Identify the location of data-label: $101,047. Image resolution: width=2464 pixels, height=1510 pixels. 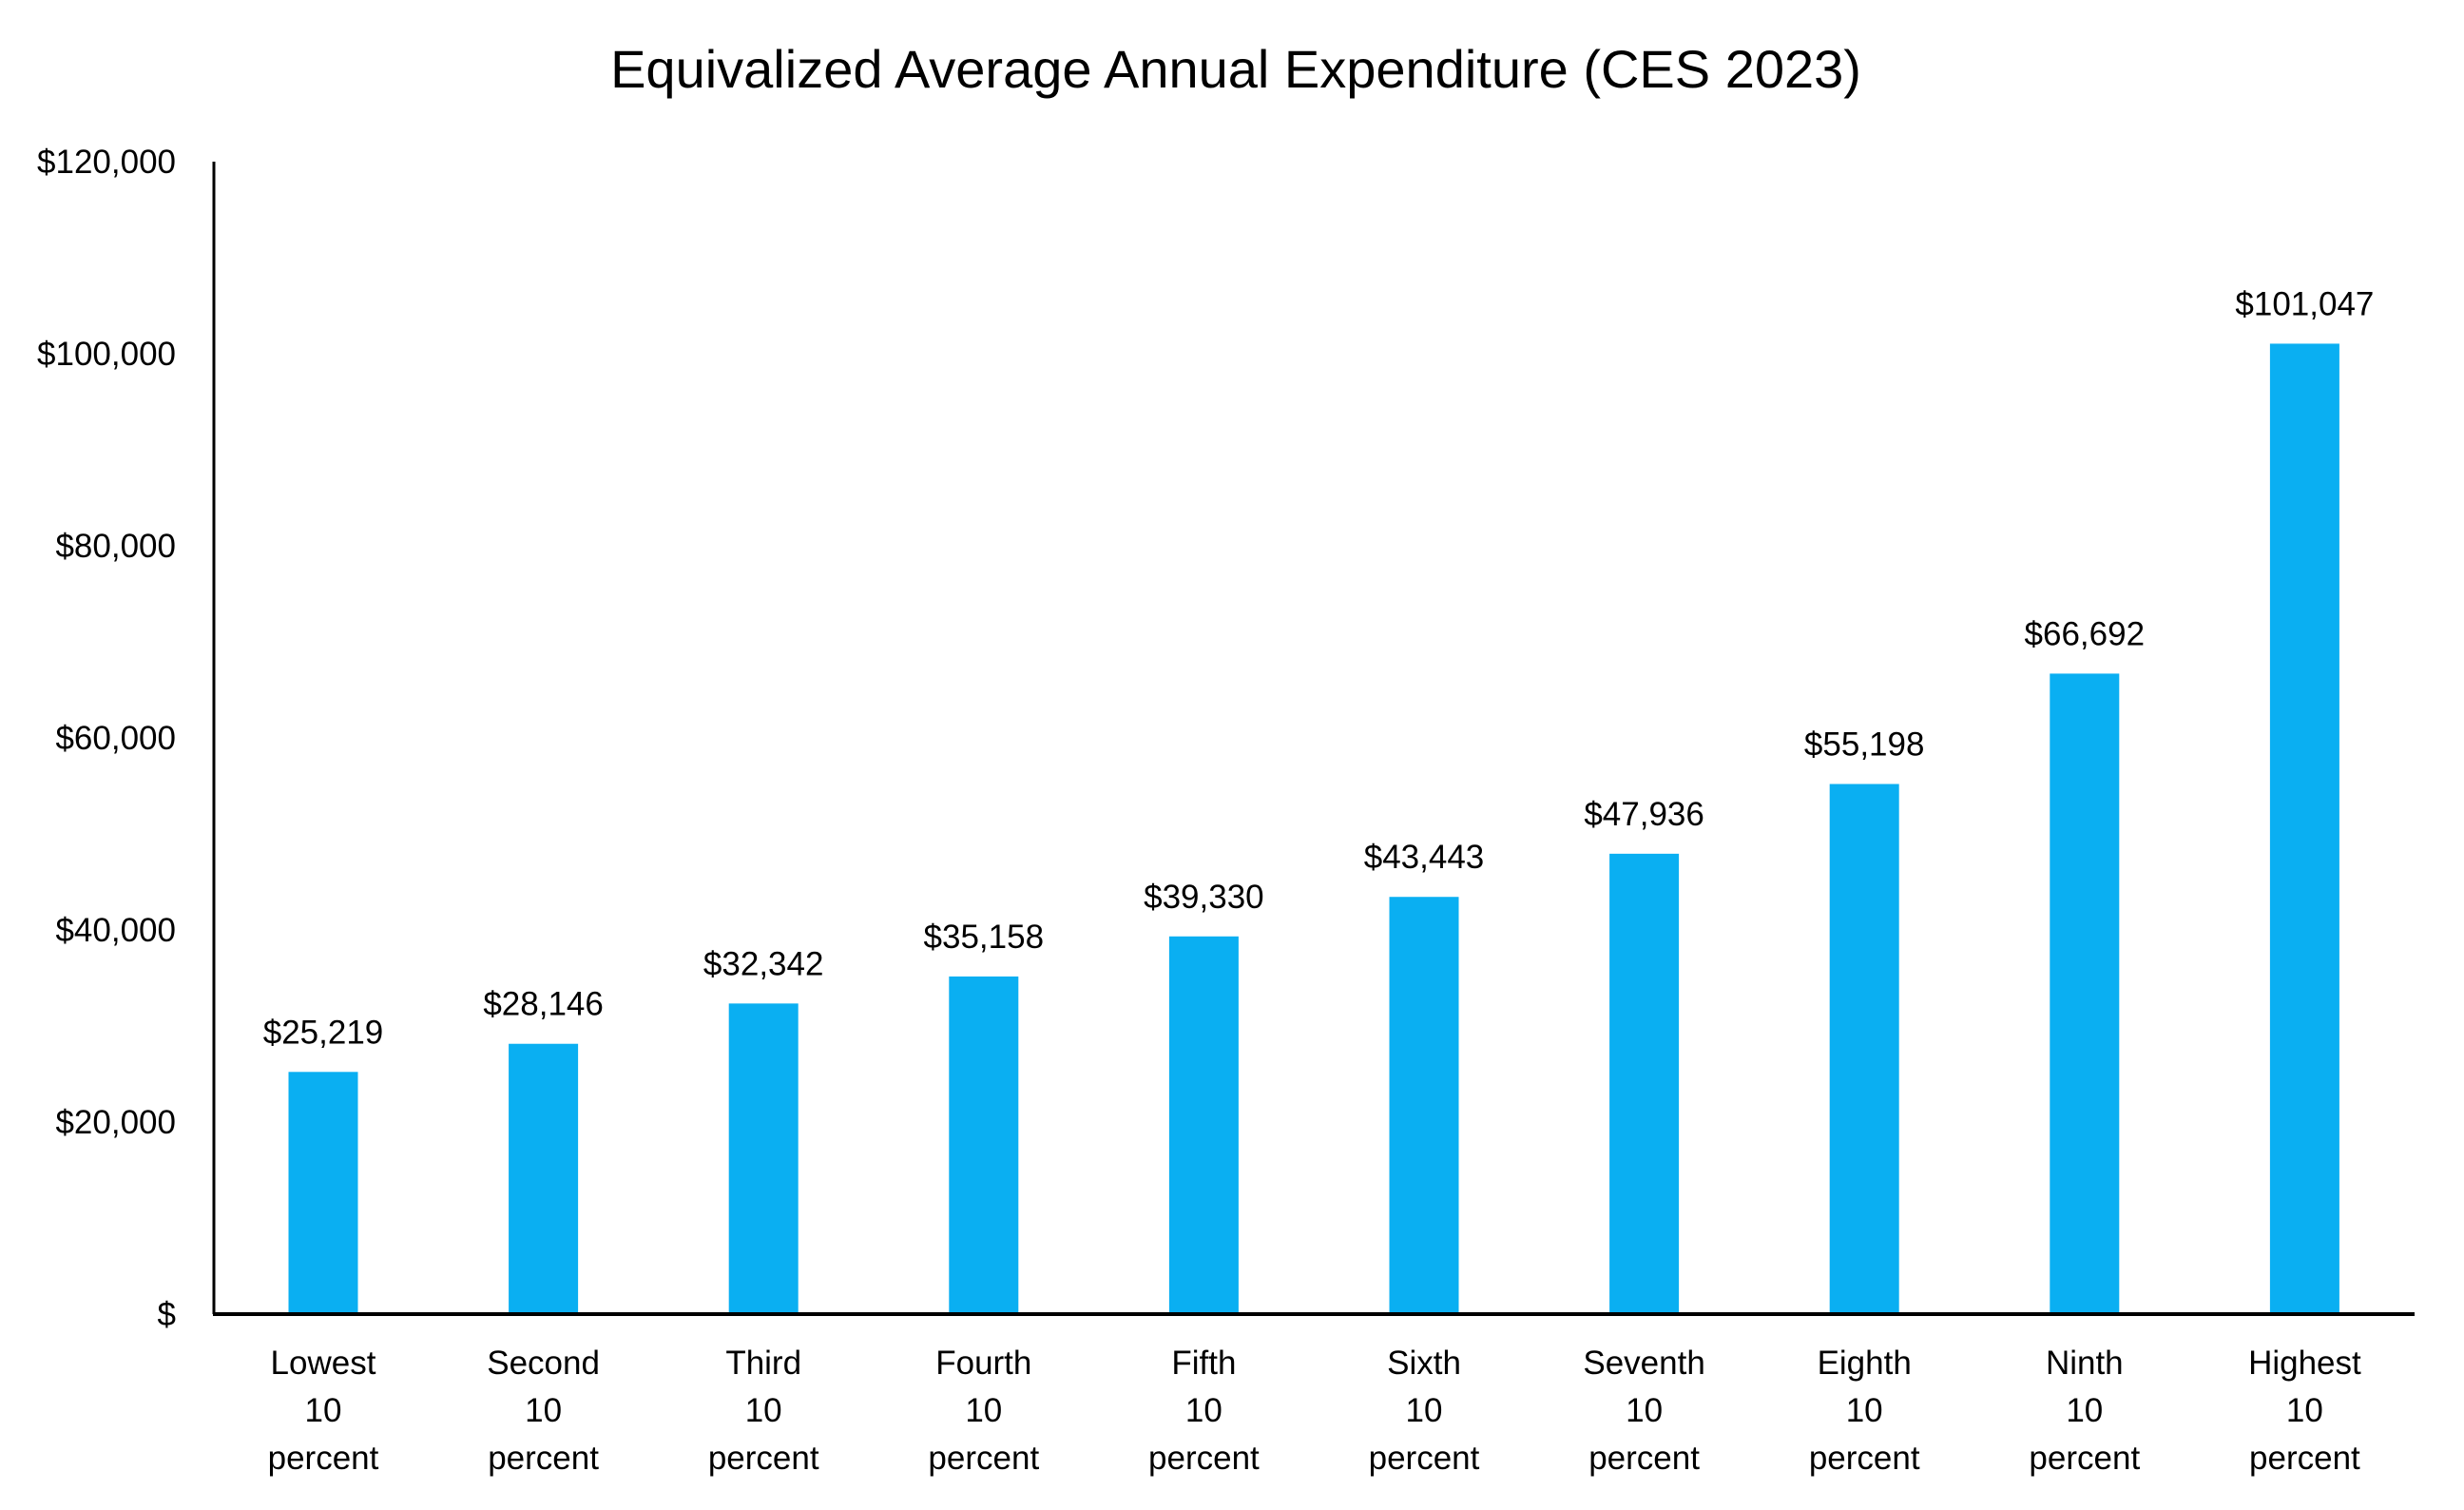
(2304, 303).